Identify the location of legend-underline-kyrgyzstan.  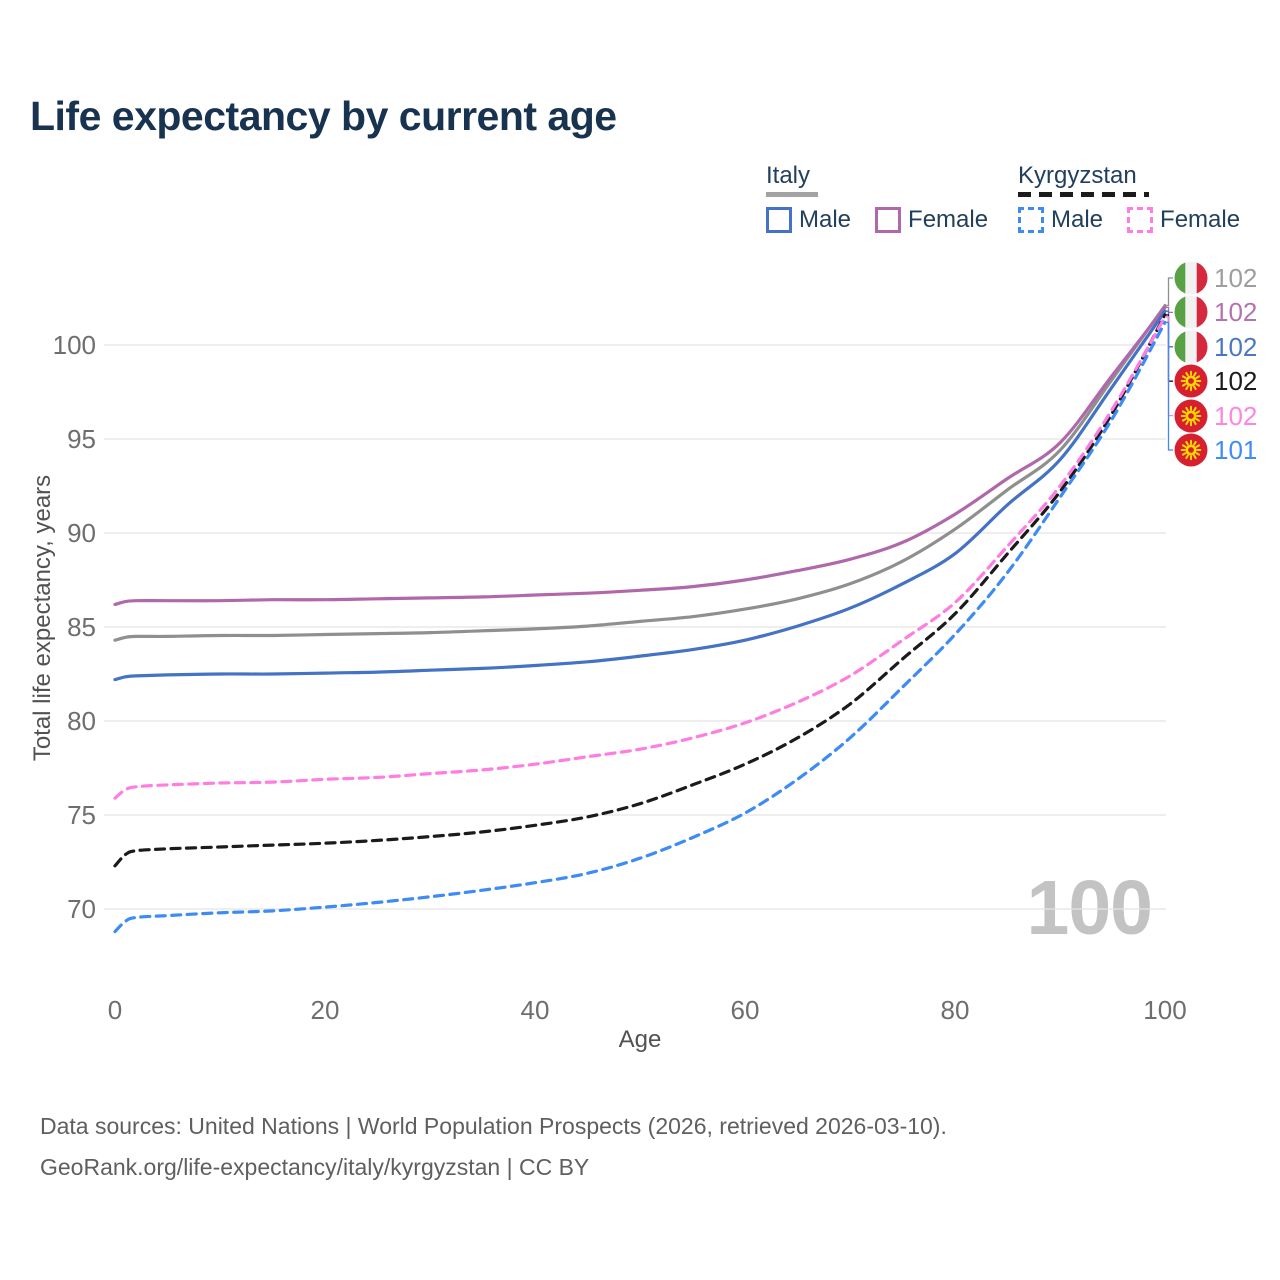
(1083, 194).